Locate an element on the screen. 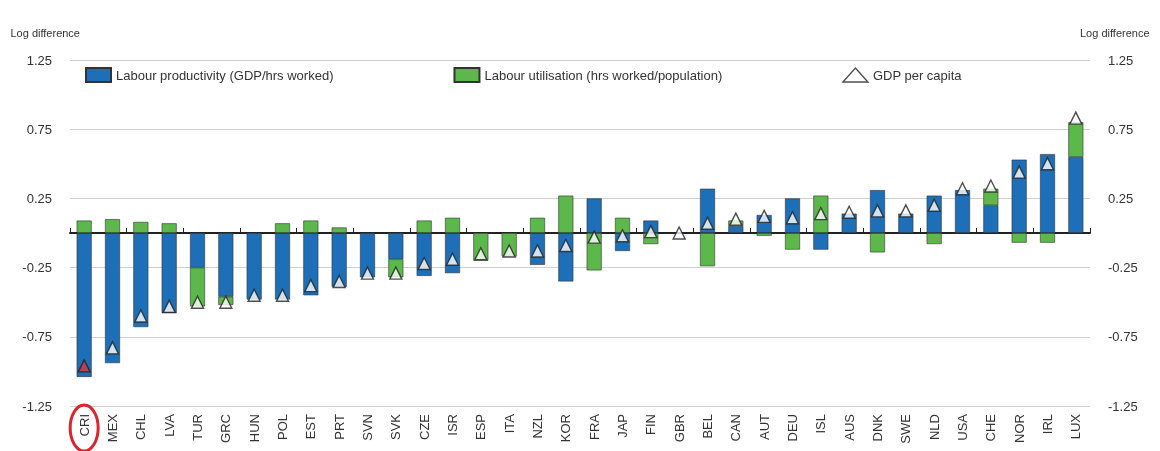 Image resolution: width=1160 pixels, height=451 pixels. x-tick-label: CRI is located at coordinates (84, 425).